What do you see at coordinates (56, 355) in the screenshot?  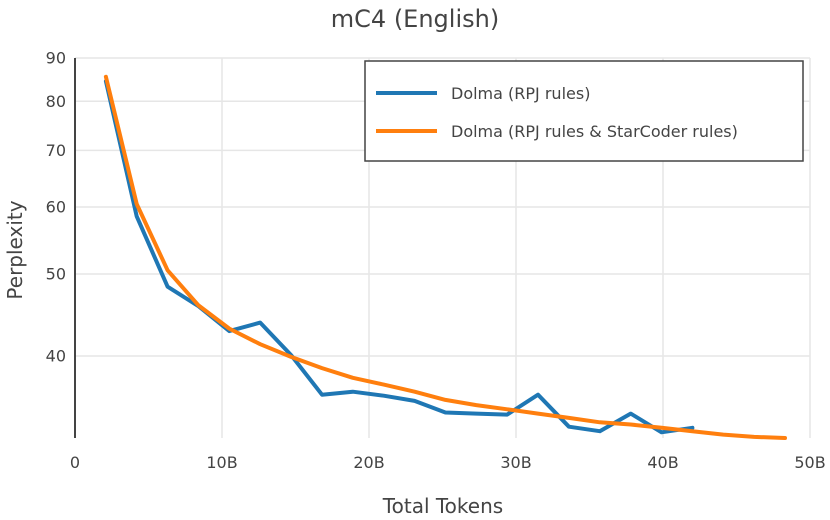 I see `y-tick-label: 40` at bounding box center [56, 355].